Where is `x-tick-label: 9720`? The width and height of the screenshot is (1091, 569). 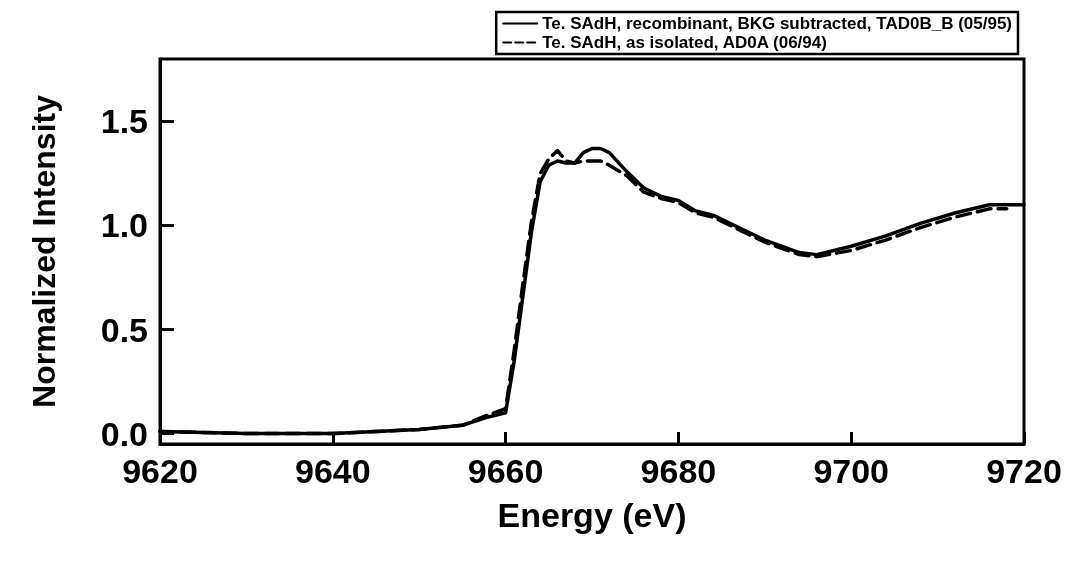 x-tick-label: 9720 is located at coordinates (1024, 471).